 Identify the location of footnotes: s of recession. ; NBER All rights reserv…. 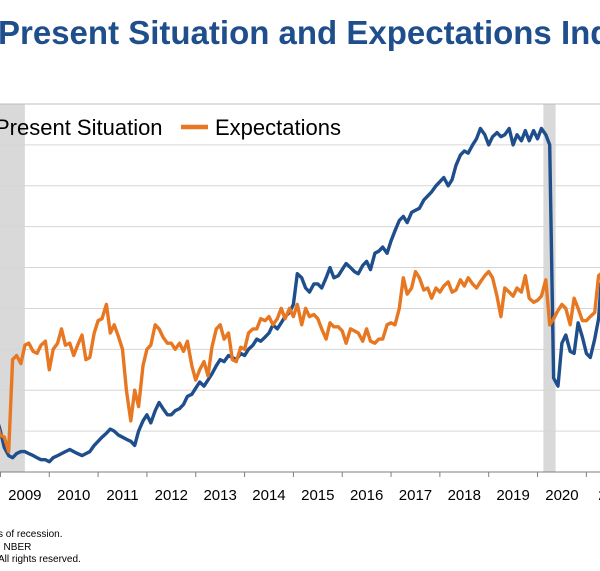
(40, 548).